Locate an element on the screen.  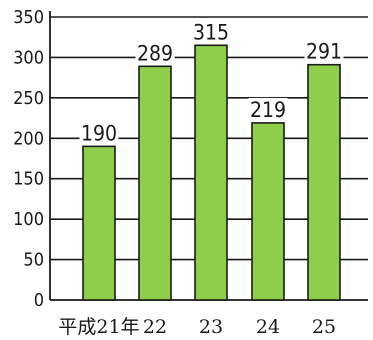
y-tick-label: 0 is located at coordinates (39, 300).